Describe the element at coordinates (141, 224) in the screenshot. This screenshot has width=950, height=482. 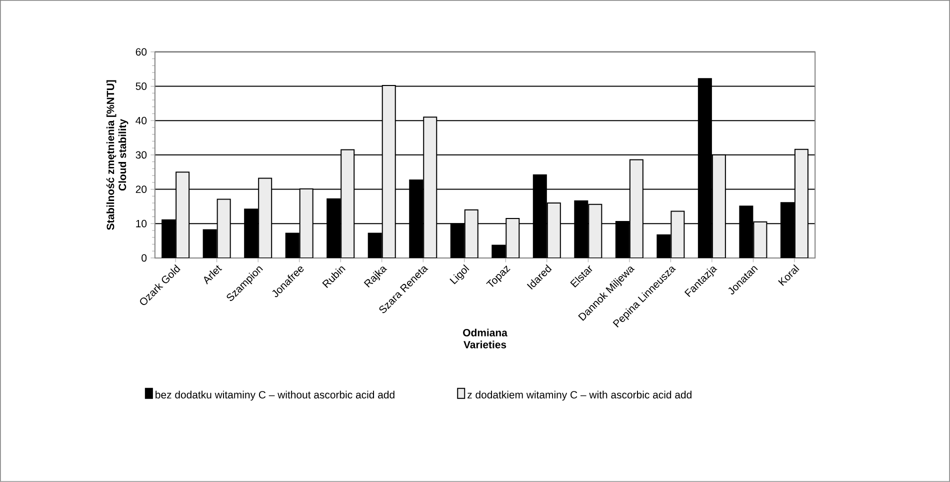
I see `y-tick-label: 10` at that location.